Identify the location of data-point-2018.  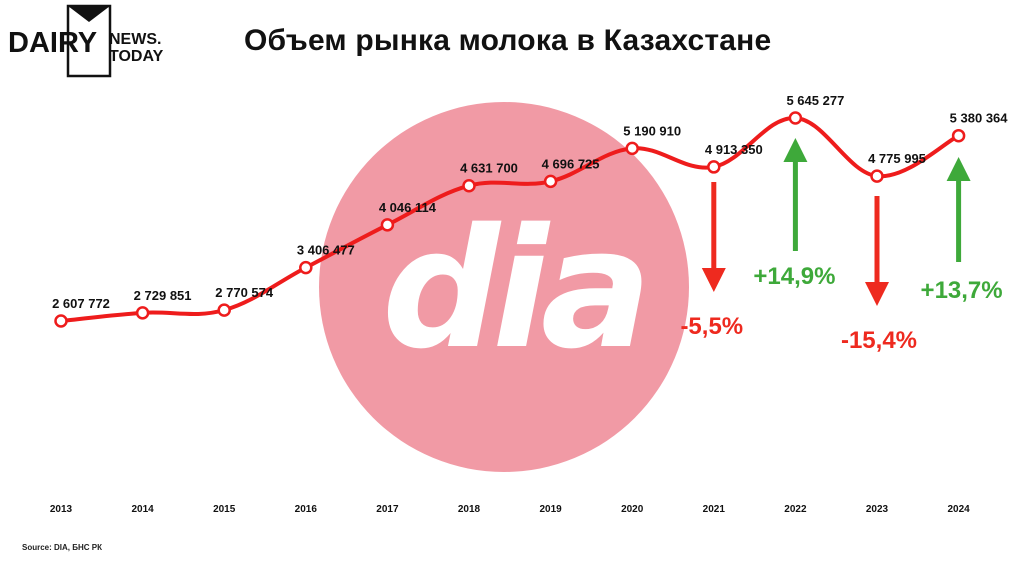
(469, 185).